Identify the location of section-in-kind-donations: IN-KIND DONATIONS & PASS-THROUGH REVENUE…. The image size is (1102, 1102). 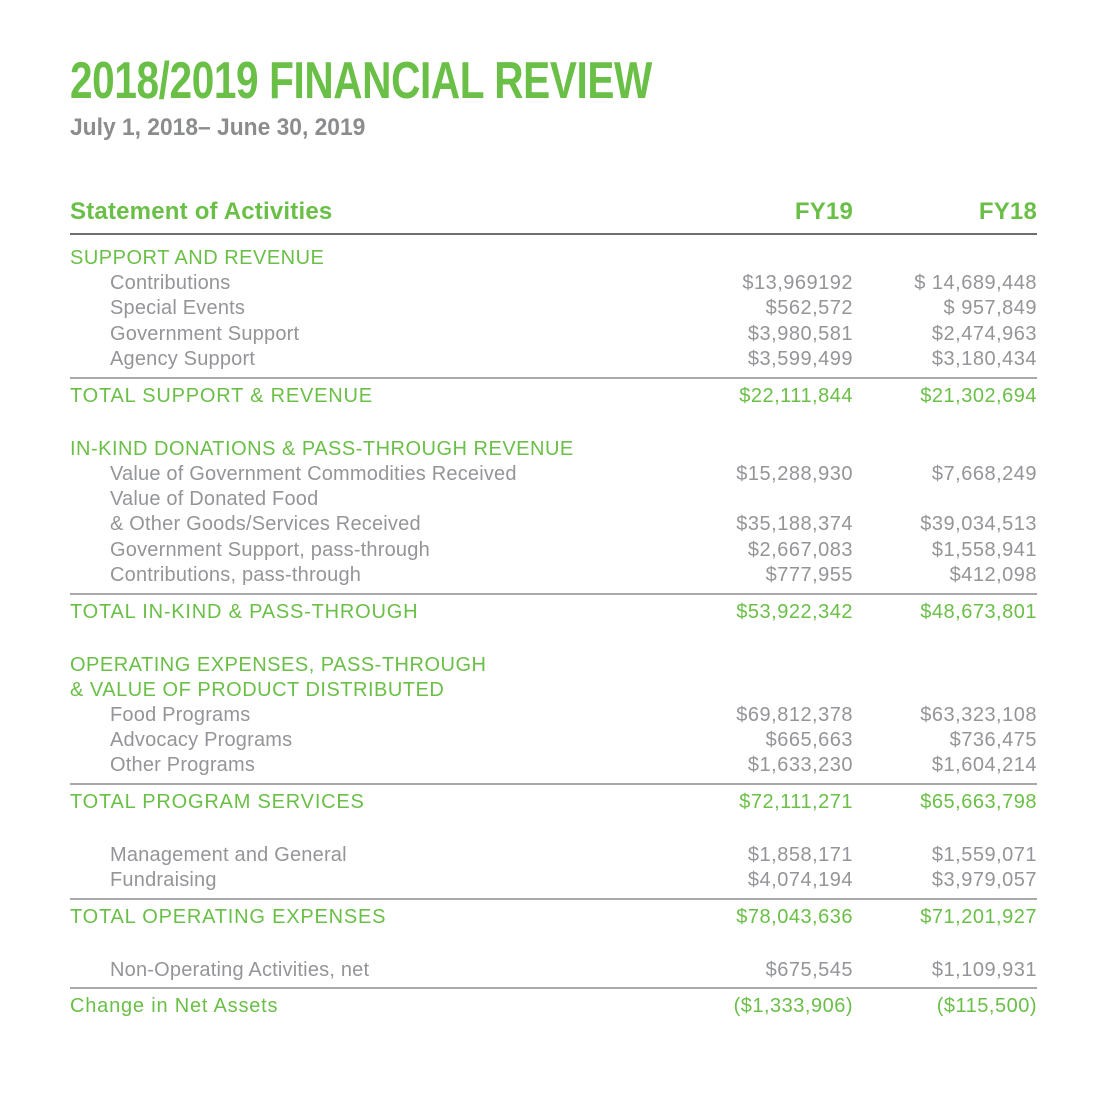
(553, 531).